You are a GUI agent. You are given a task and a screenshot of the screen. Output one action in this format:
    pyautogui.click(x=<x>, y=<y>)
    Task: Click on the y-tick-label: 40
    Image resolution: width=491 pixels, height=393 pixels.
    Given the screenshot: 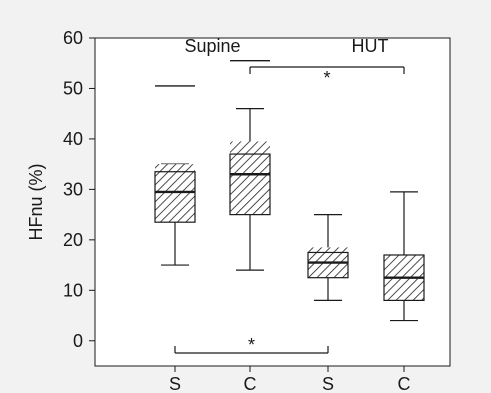 What is the action you would take?
    pyautogui.click(x=73, y=139)
    